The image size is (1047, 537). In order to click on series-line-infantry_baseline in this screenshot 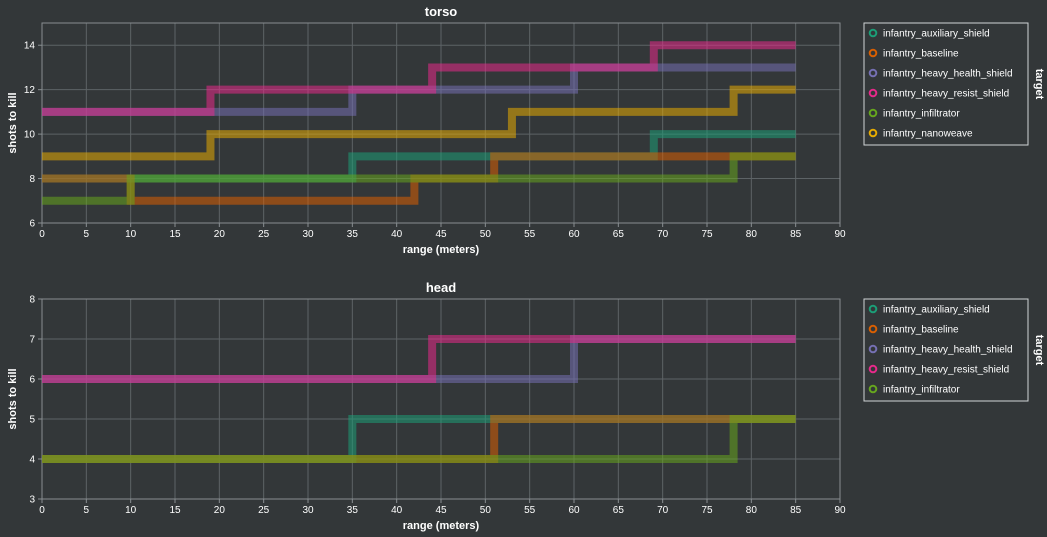, I will do `click(419, 439)`.